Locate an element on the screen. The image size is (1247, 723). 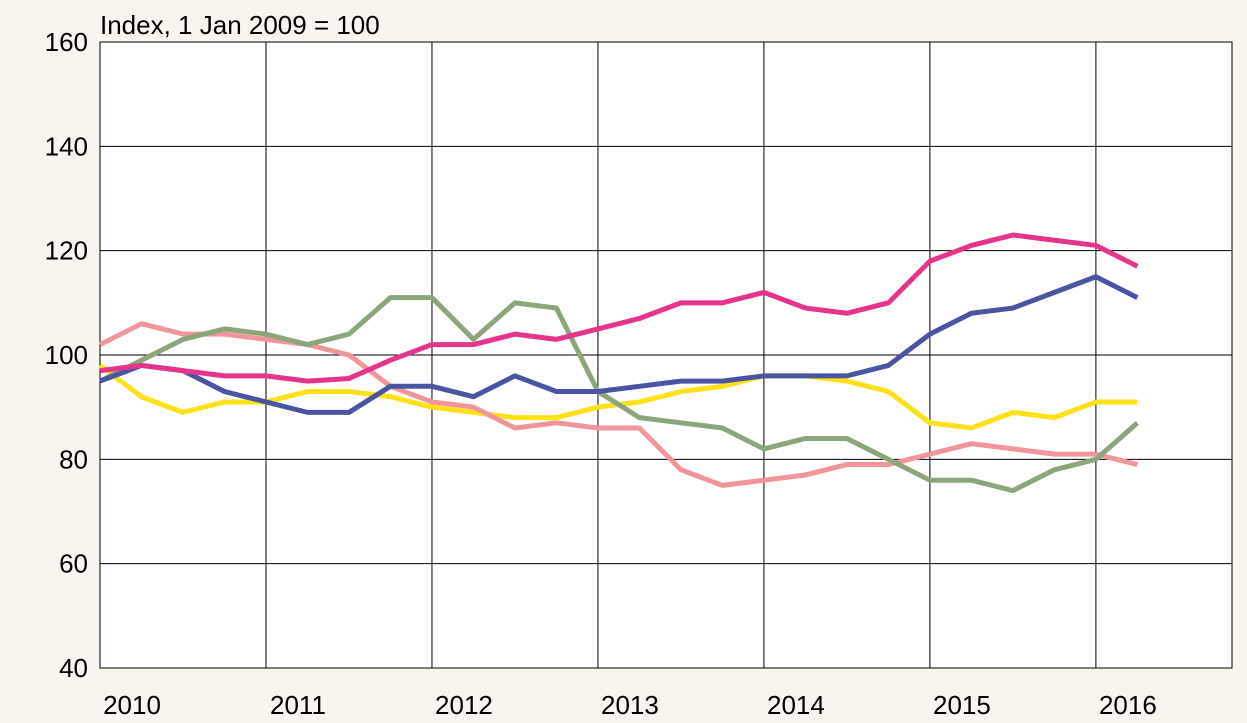
y-tick-label: 160 is located at coordinates (66, 42).